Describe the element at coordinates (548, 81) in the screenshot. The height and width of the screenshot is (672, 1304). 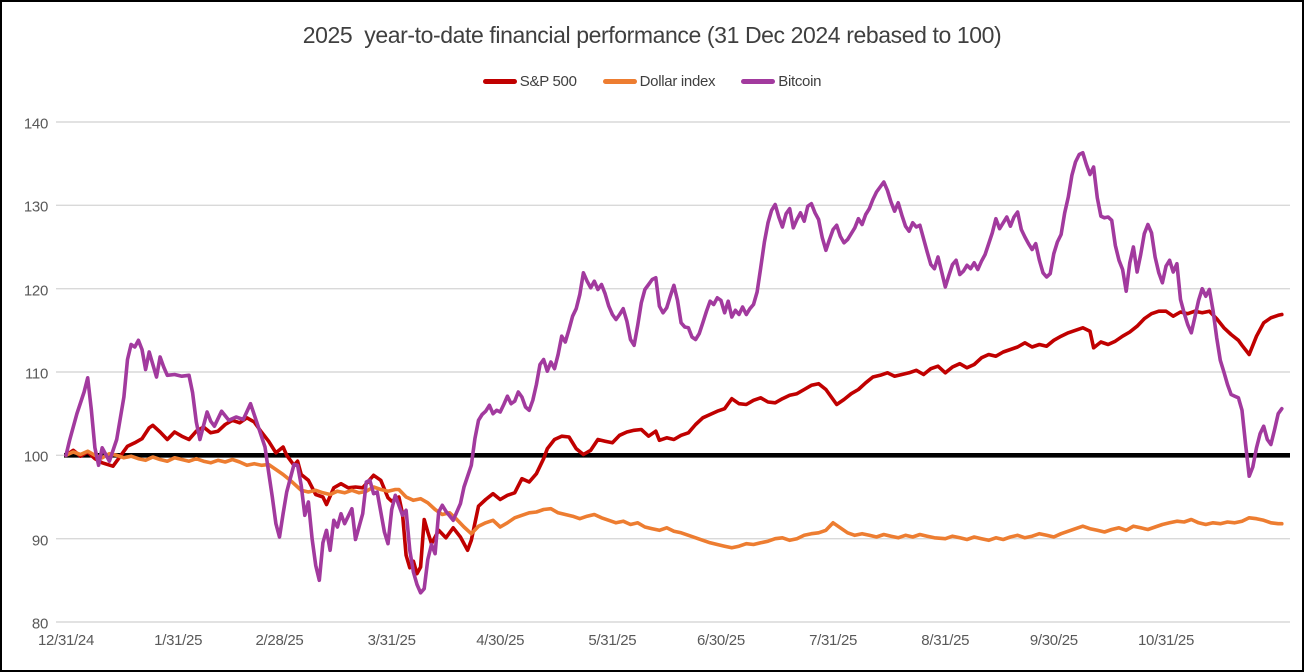
I see `legend-label-sp500: S&P 500` at that location.